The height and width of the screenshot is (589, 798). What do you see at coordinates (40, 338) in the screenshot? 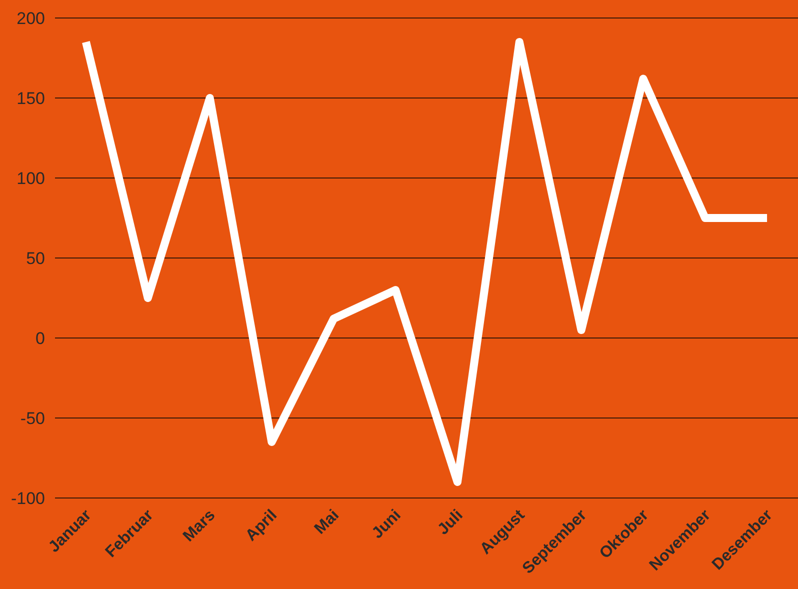
I see `y-tick-label: 0` at bounding box center [40, 338].